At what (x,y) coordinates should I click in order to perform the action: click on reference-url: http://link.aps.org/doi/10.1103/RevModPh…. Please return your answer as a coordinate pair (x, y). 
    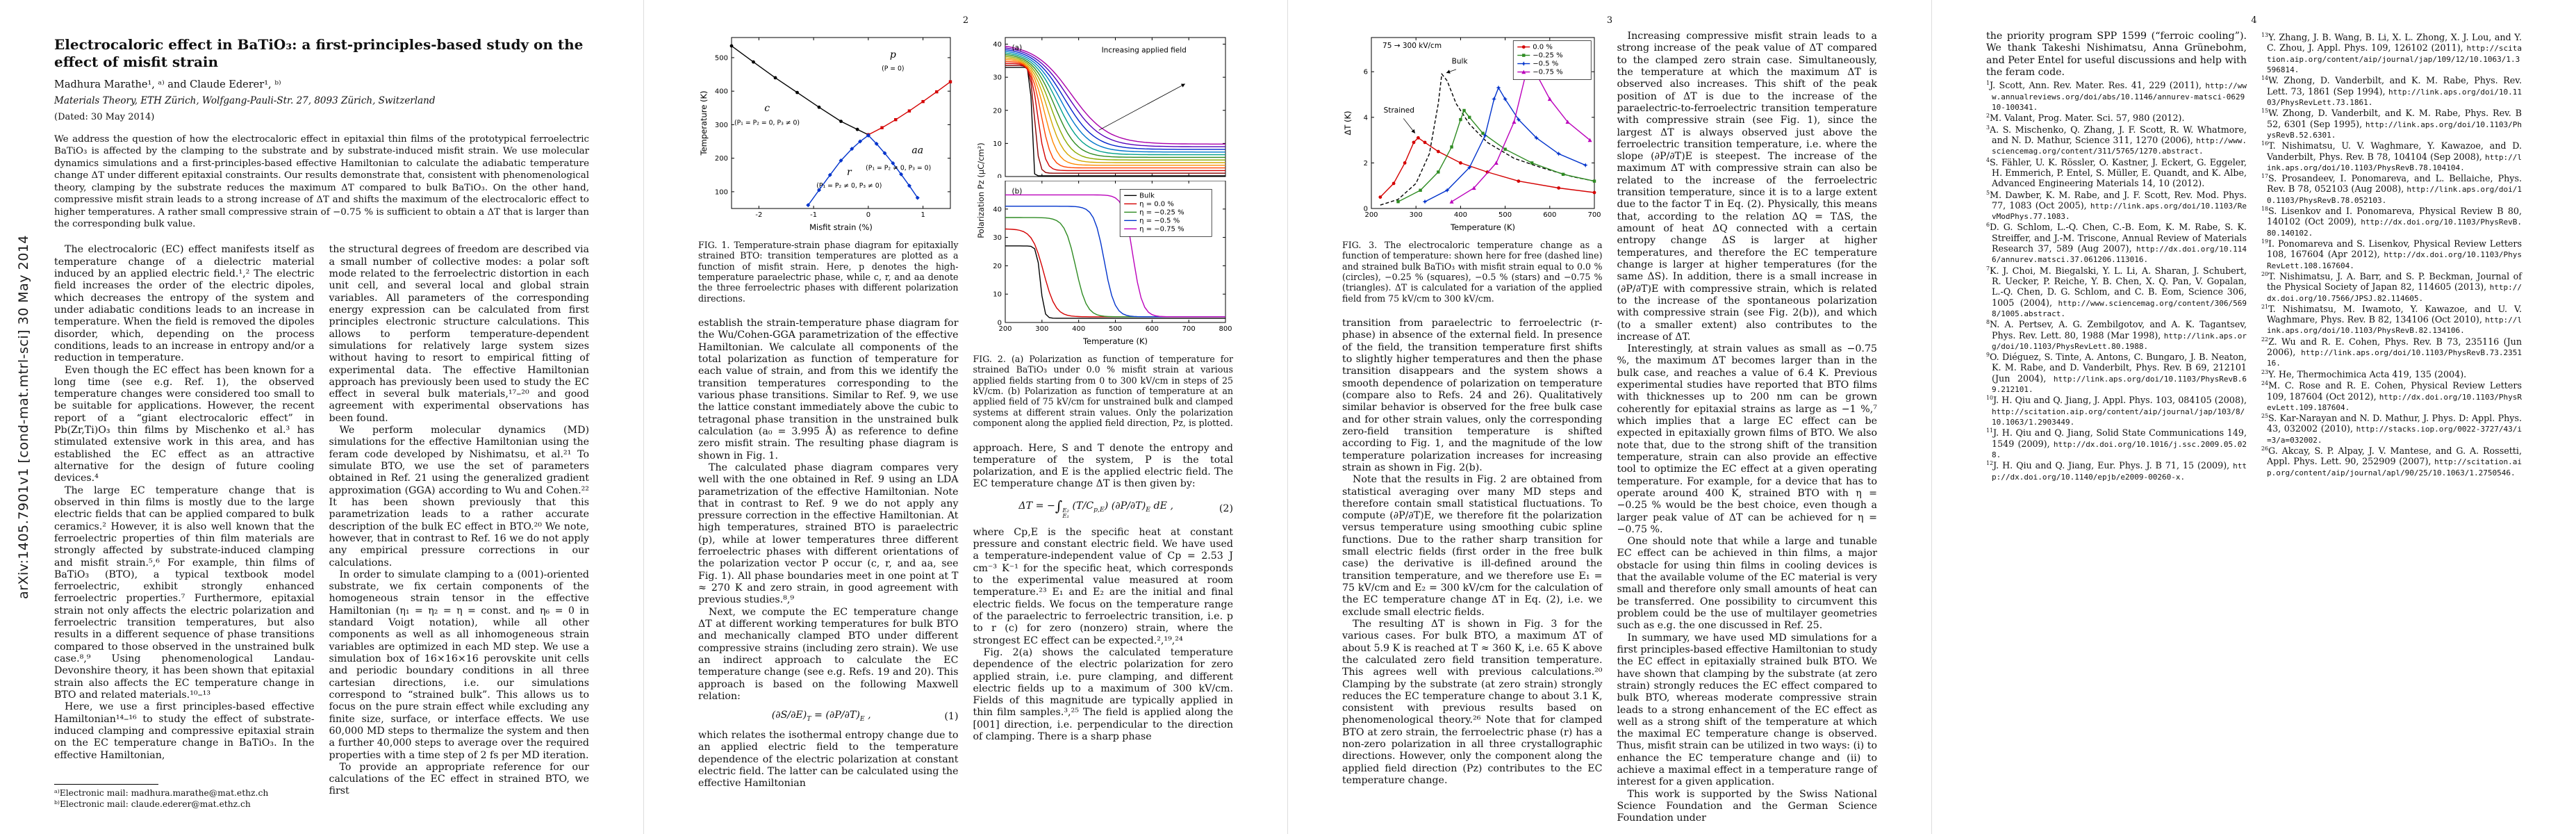
    Looking at the image, I should click on (2120, 212).